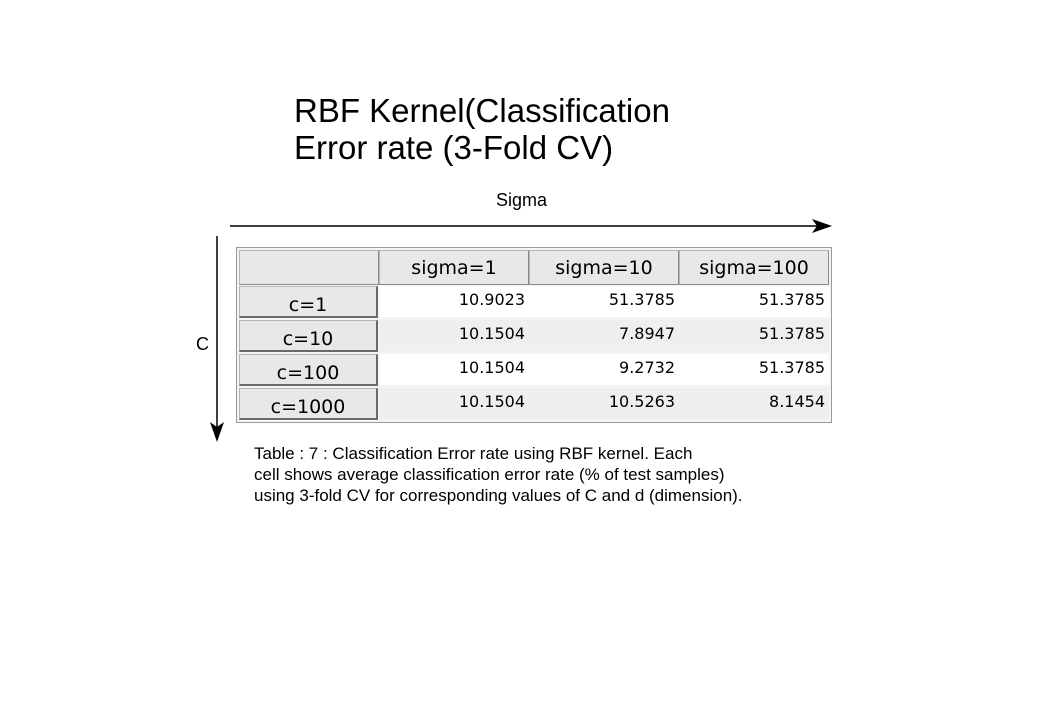  What do you see at coordinates (604, 403) in the screenshot?
I see `table-cell: 10.5263` at bounding box center [604, 403].